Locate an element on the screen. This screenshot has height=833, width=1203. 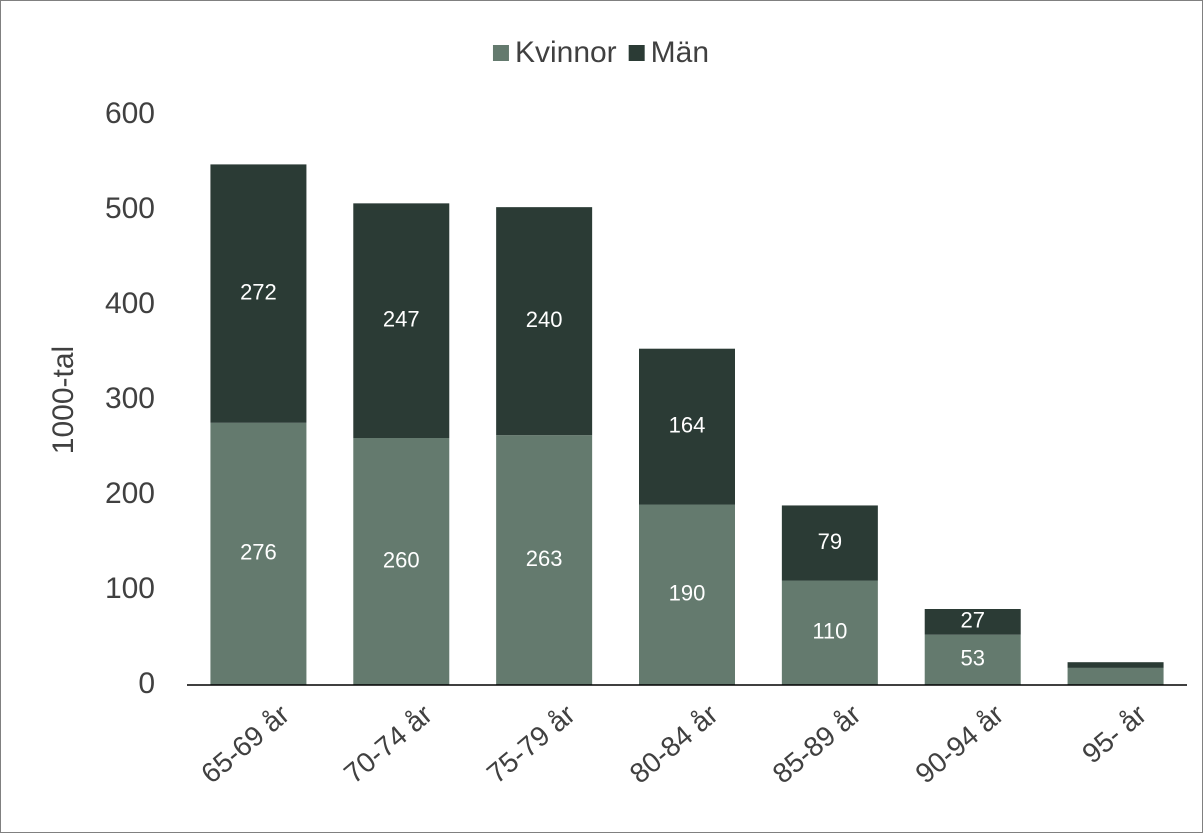
data-label: 110 is located at coordinates (829, 631).